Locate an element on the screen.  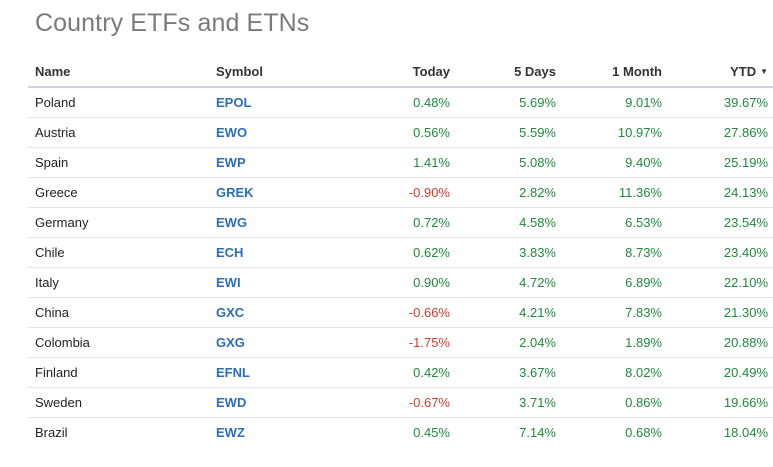
symbol-link: EWI is located at coordinates (228, 282).